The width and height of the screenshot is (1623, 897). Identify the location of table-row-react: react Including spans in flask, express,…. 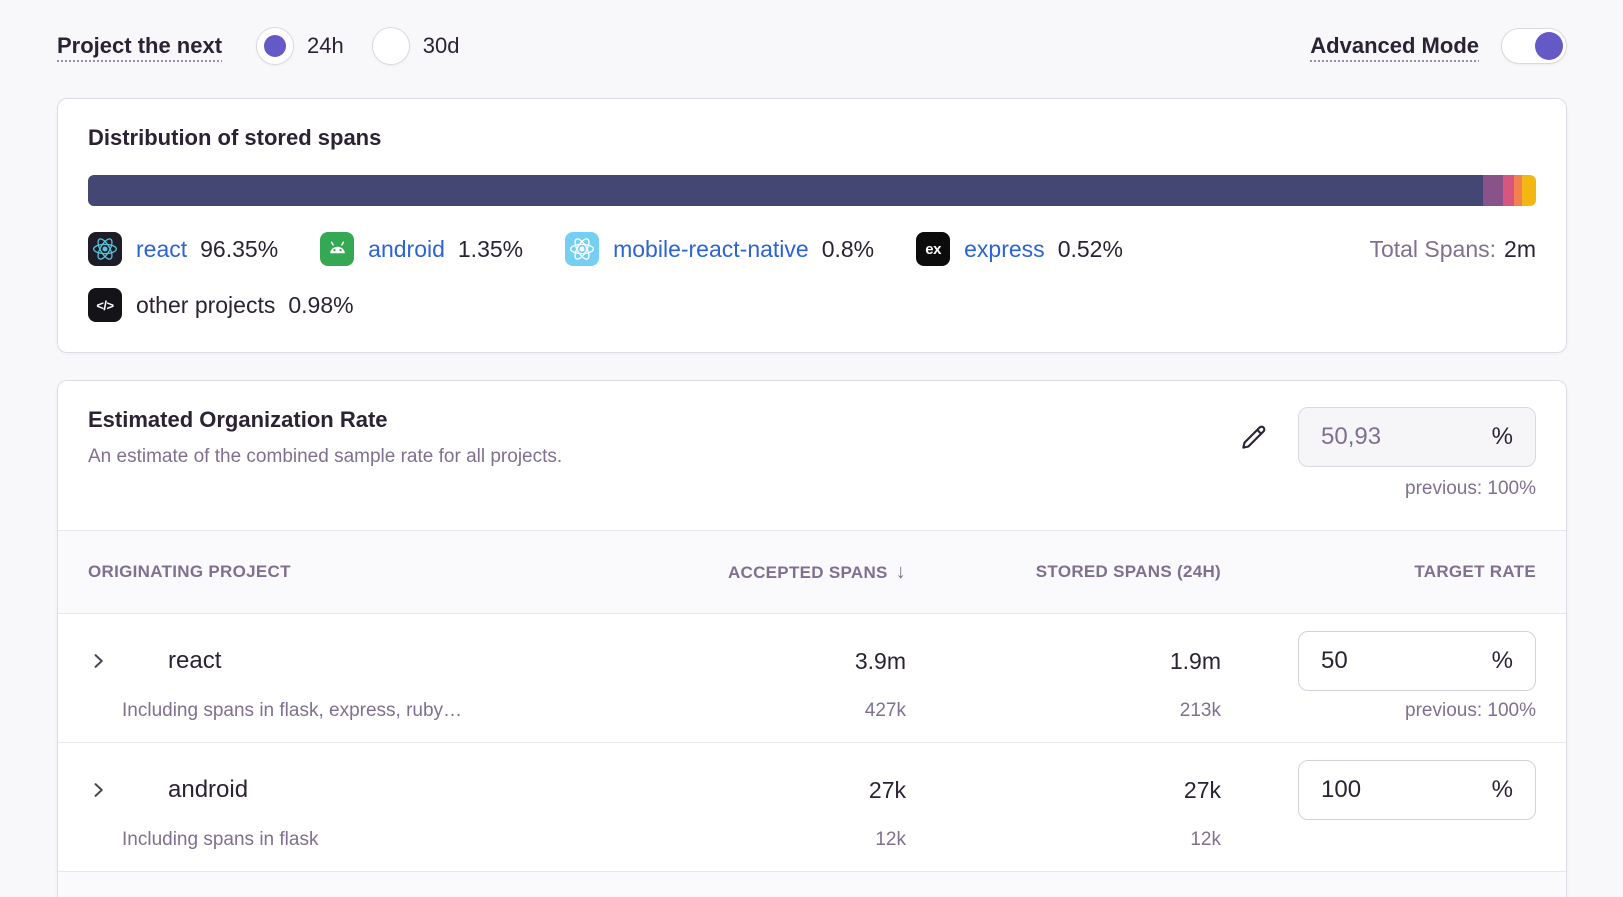
(812, 678).